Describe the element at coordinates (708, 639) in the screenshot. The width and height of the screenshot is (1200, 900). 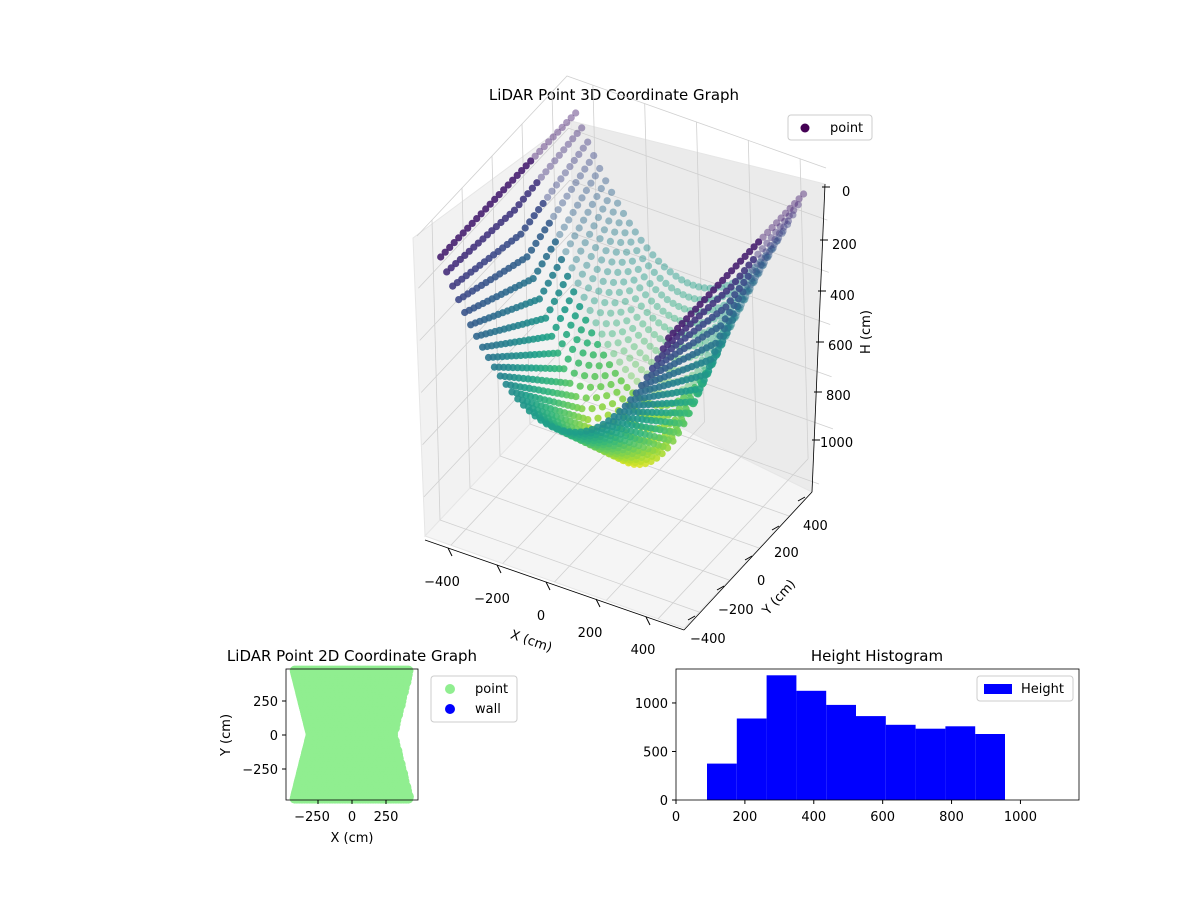
I see `y-tick-label: −400` at that location.